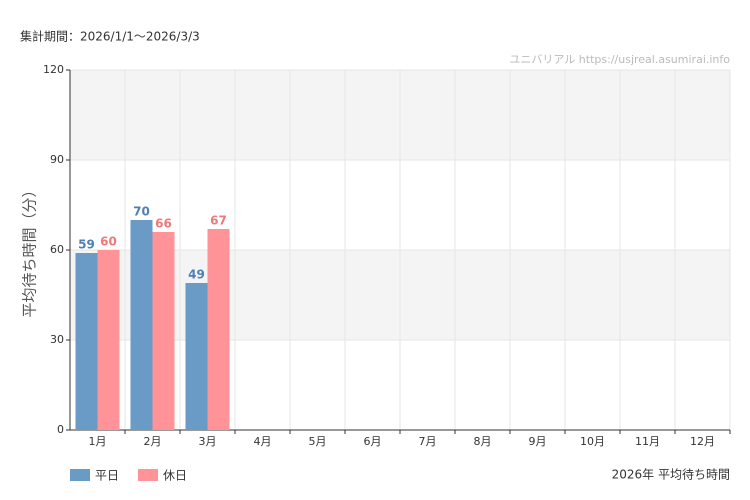 The width and height of the screenshot is (750, 500). What do you see at coordinates (153, 441) in the screenshot?
I see `x-tick-label: 2月` at bounding box center [153, 441].